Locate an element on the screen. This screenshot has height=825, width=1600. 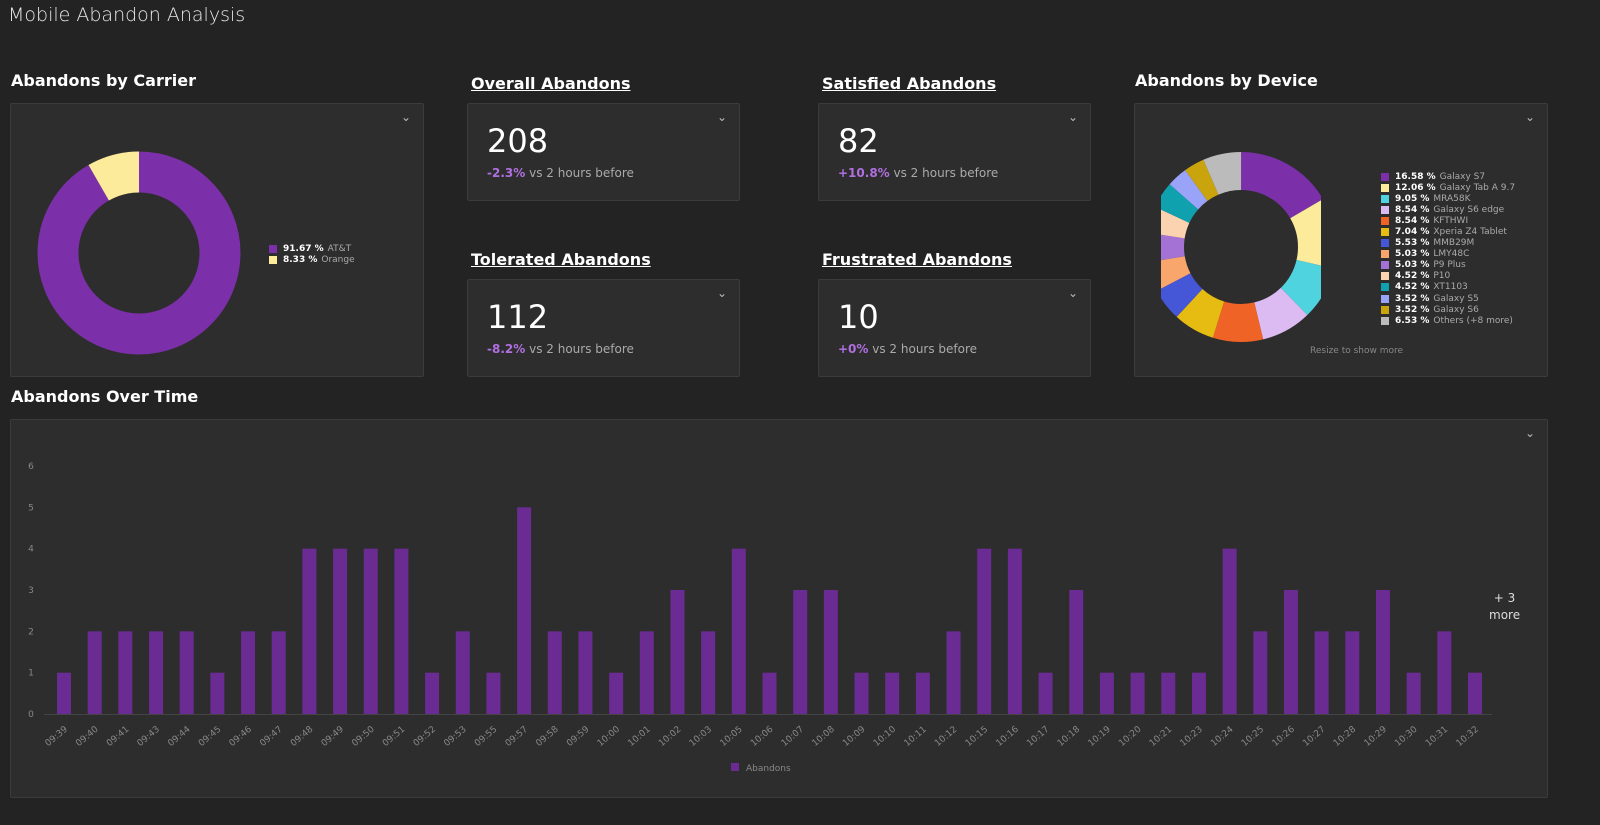
legend-pct: 3.52 % is located at coordinates (1412, 309).